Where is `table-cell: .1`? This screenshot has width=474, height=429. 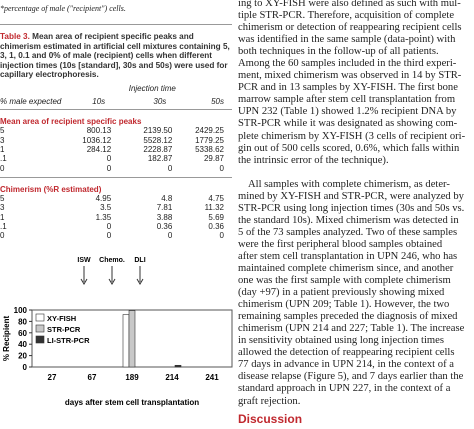 table-cell: .1 is located at coordinates (3, 159).